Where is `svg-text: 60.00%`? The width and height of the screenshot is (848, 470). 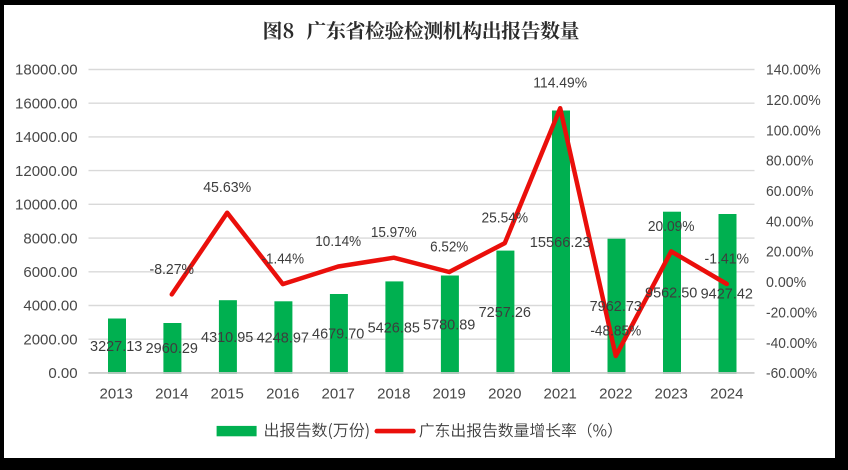
svg-text: 60.00% is located at coordinates (789, 191).